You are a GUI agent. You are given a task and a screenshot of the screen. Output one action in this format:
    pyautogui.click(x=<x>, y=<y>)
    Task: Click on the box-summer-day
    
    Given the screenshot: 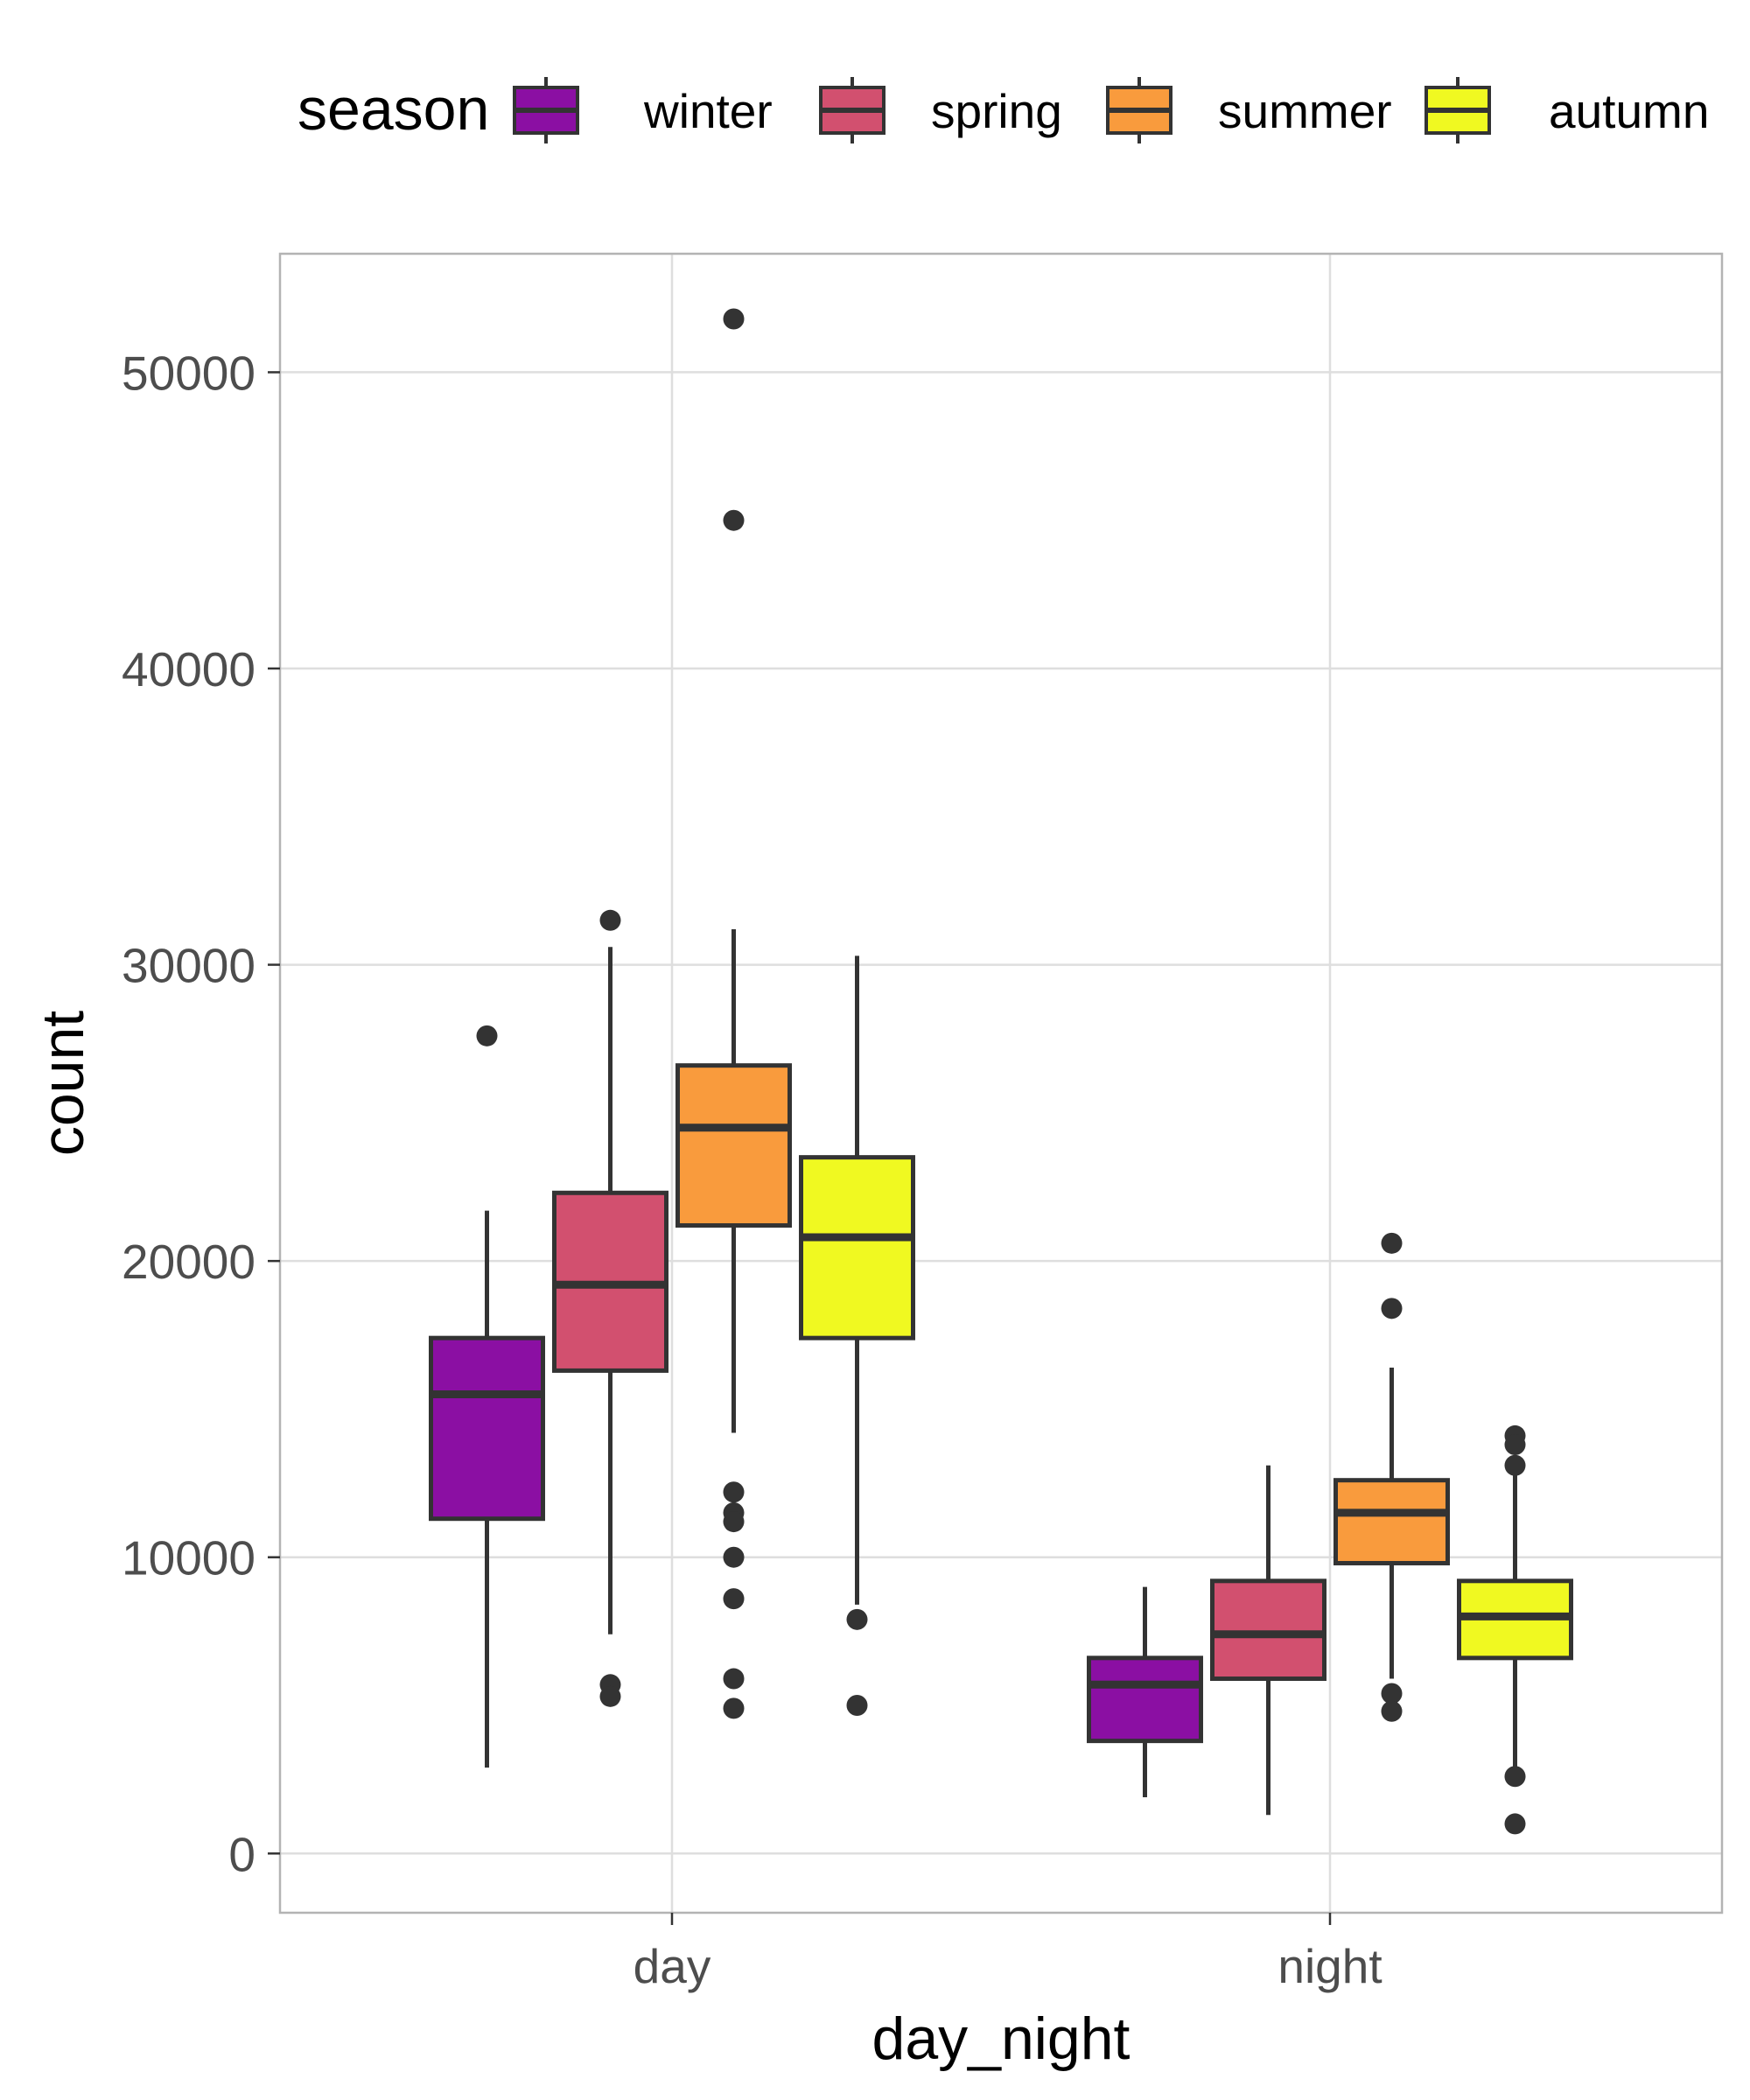 What is the action you would take?
    pyautogui.click(x=734, y=1013)
    